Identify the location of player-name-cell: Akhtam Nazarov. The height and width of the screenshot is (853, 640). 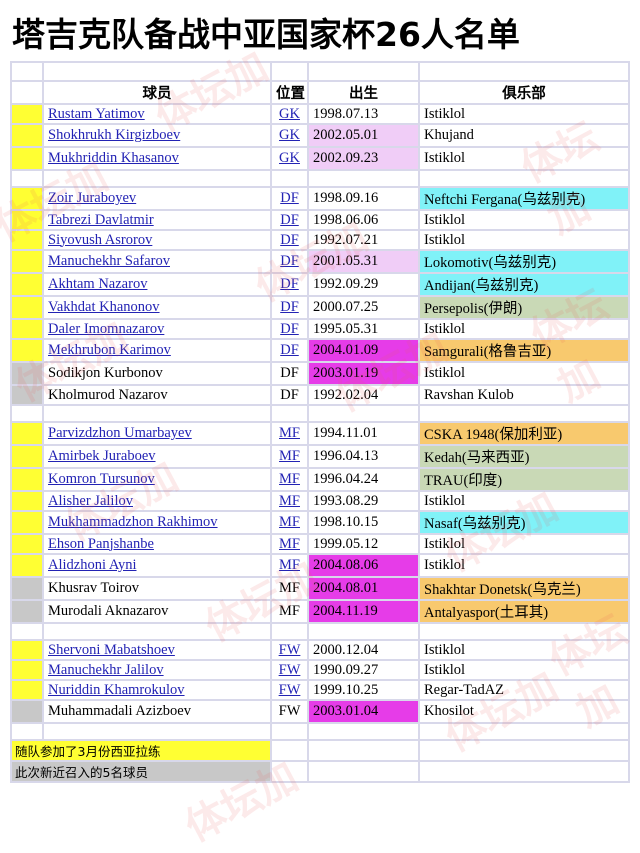
(157, 284).